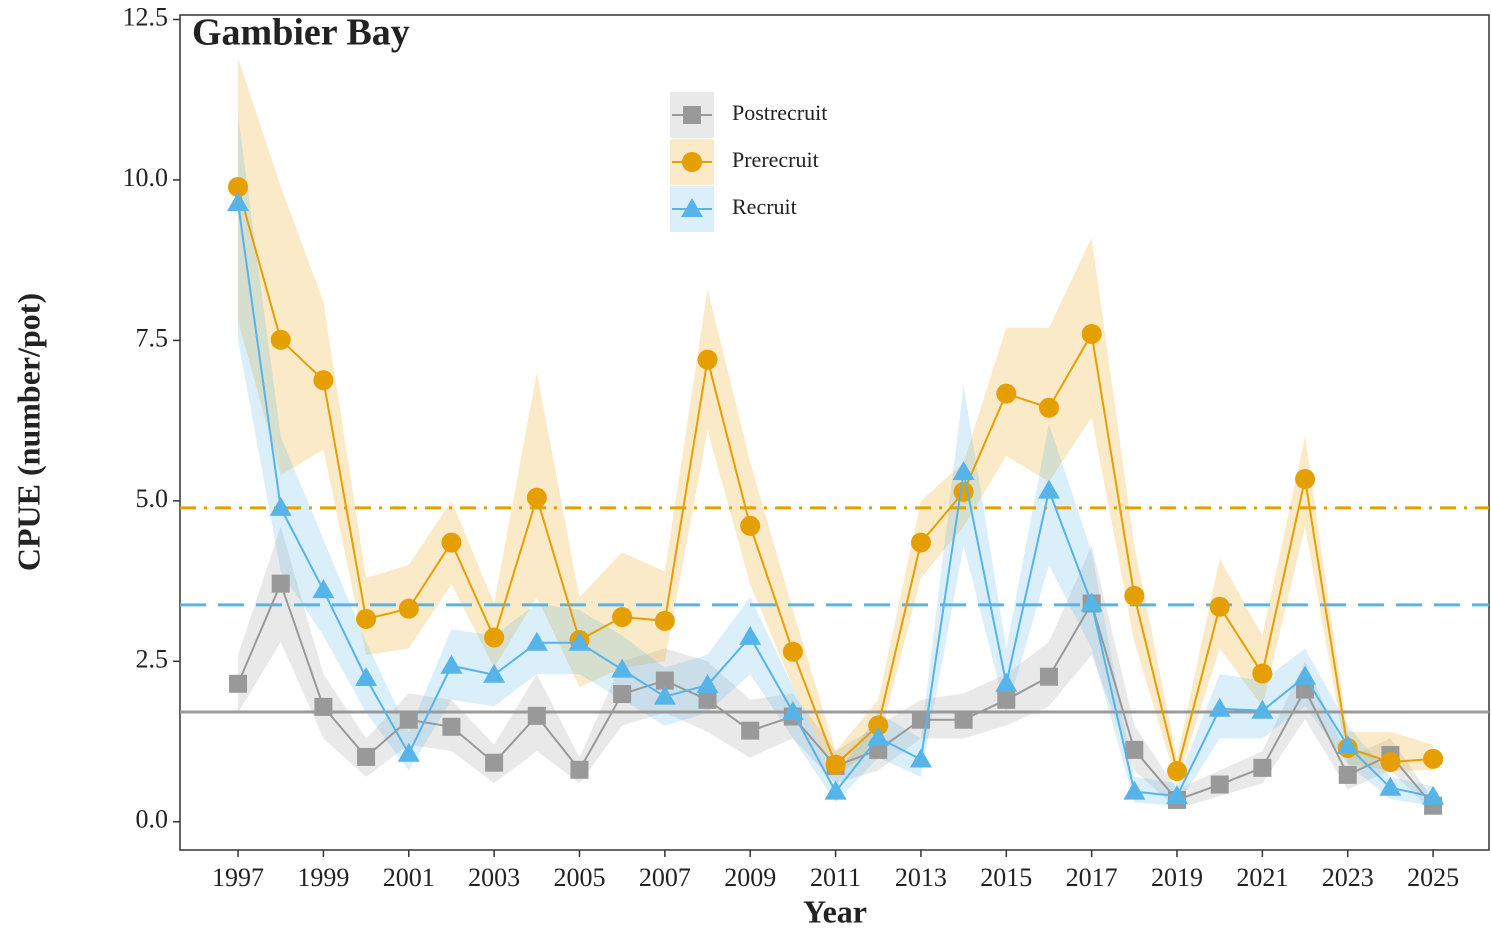  What do you see at coordinates (146, 16) in the screenshot?
I see `y-tick-label: 12.5` at bounding box center [146, 16].